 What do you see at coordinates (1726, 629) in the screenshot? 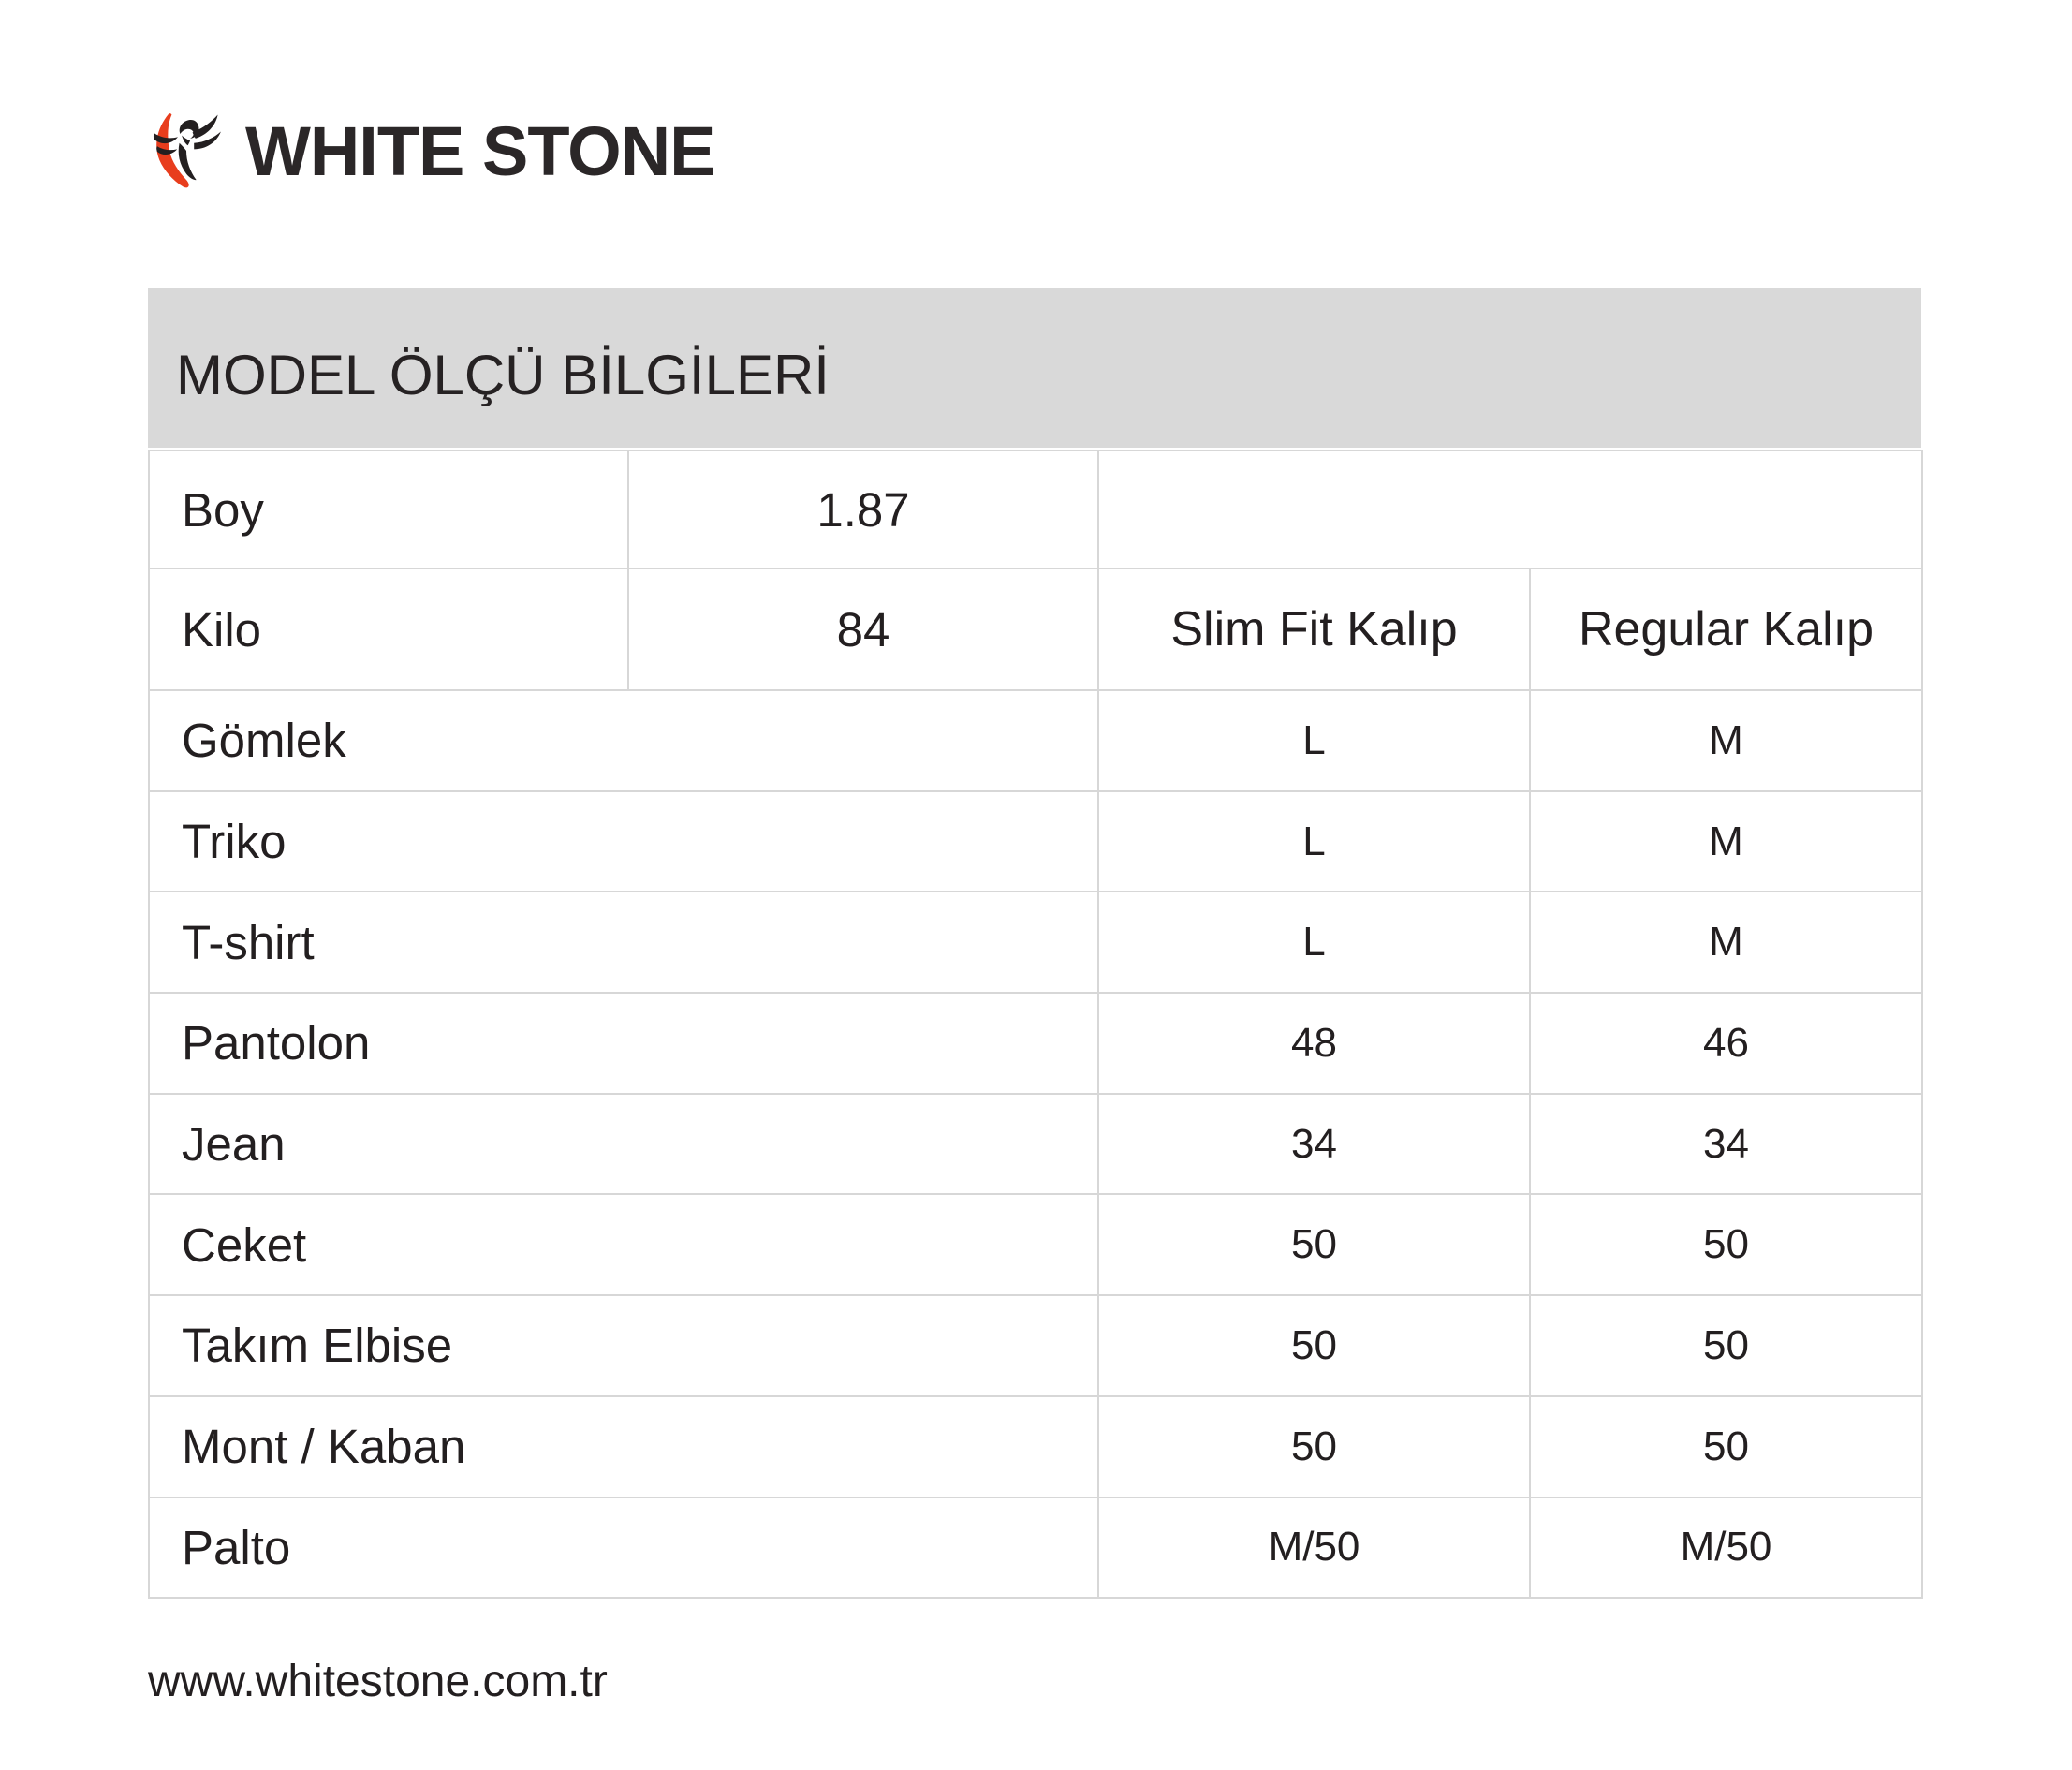
I see `column-header-regular: Regular Kalıp` at bounding box center [1726, 629].